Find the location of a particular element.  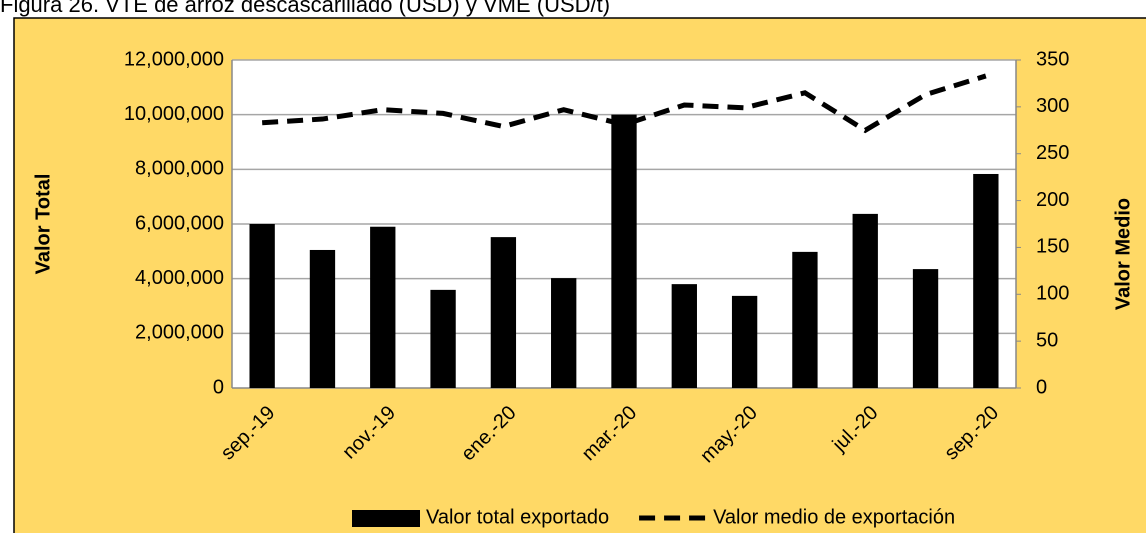

y2-tick-label: 50 is located at coordinates (1047, 340).